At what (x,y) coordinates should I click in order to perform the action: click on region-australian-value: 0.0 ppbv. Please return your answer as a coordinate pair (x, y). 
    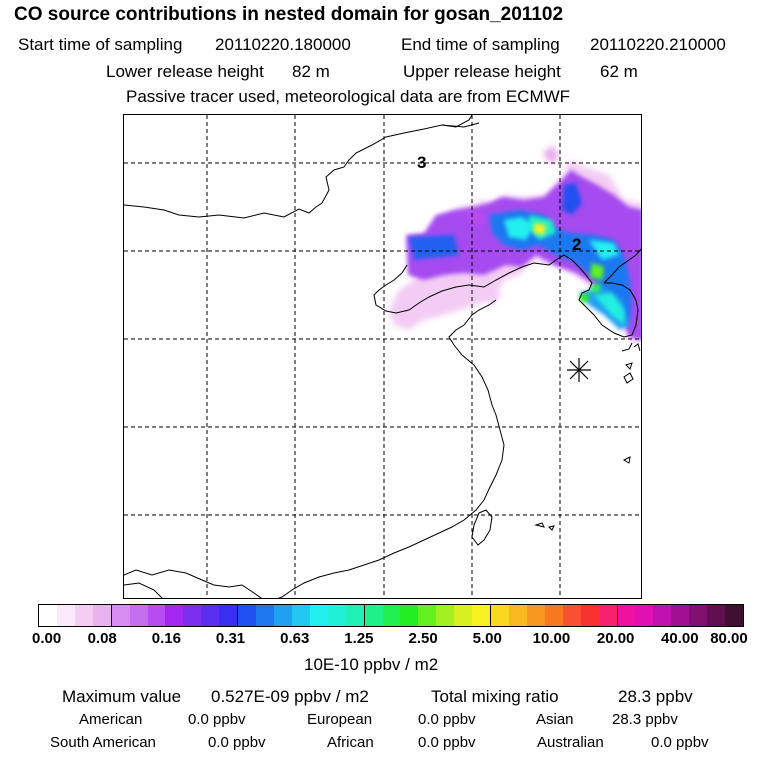
    Looking at the image, I should click on (680, 742).